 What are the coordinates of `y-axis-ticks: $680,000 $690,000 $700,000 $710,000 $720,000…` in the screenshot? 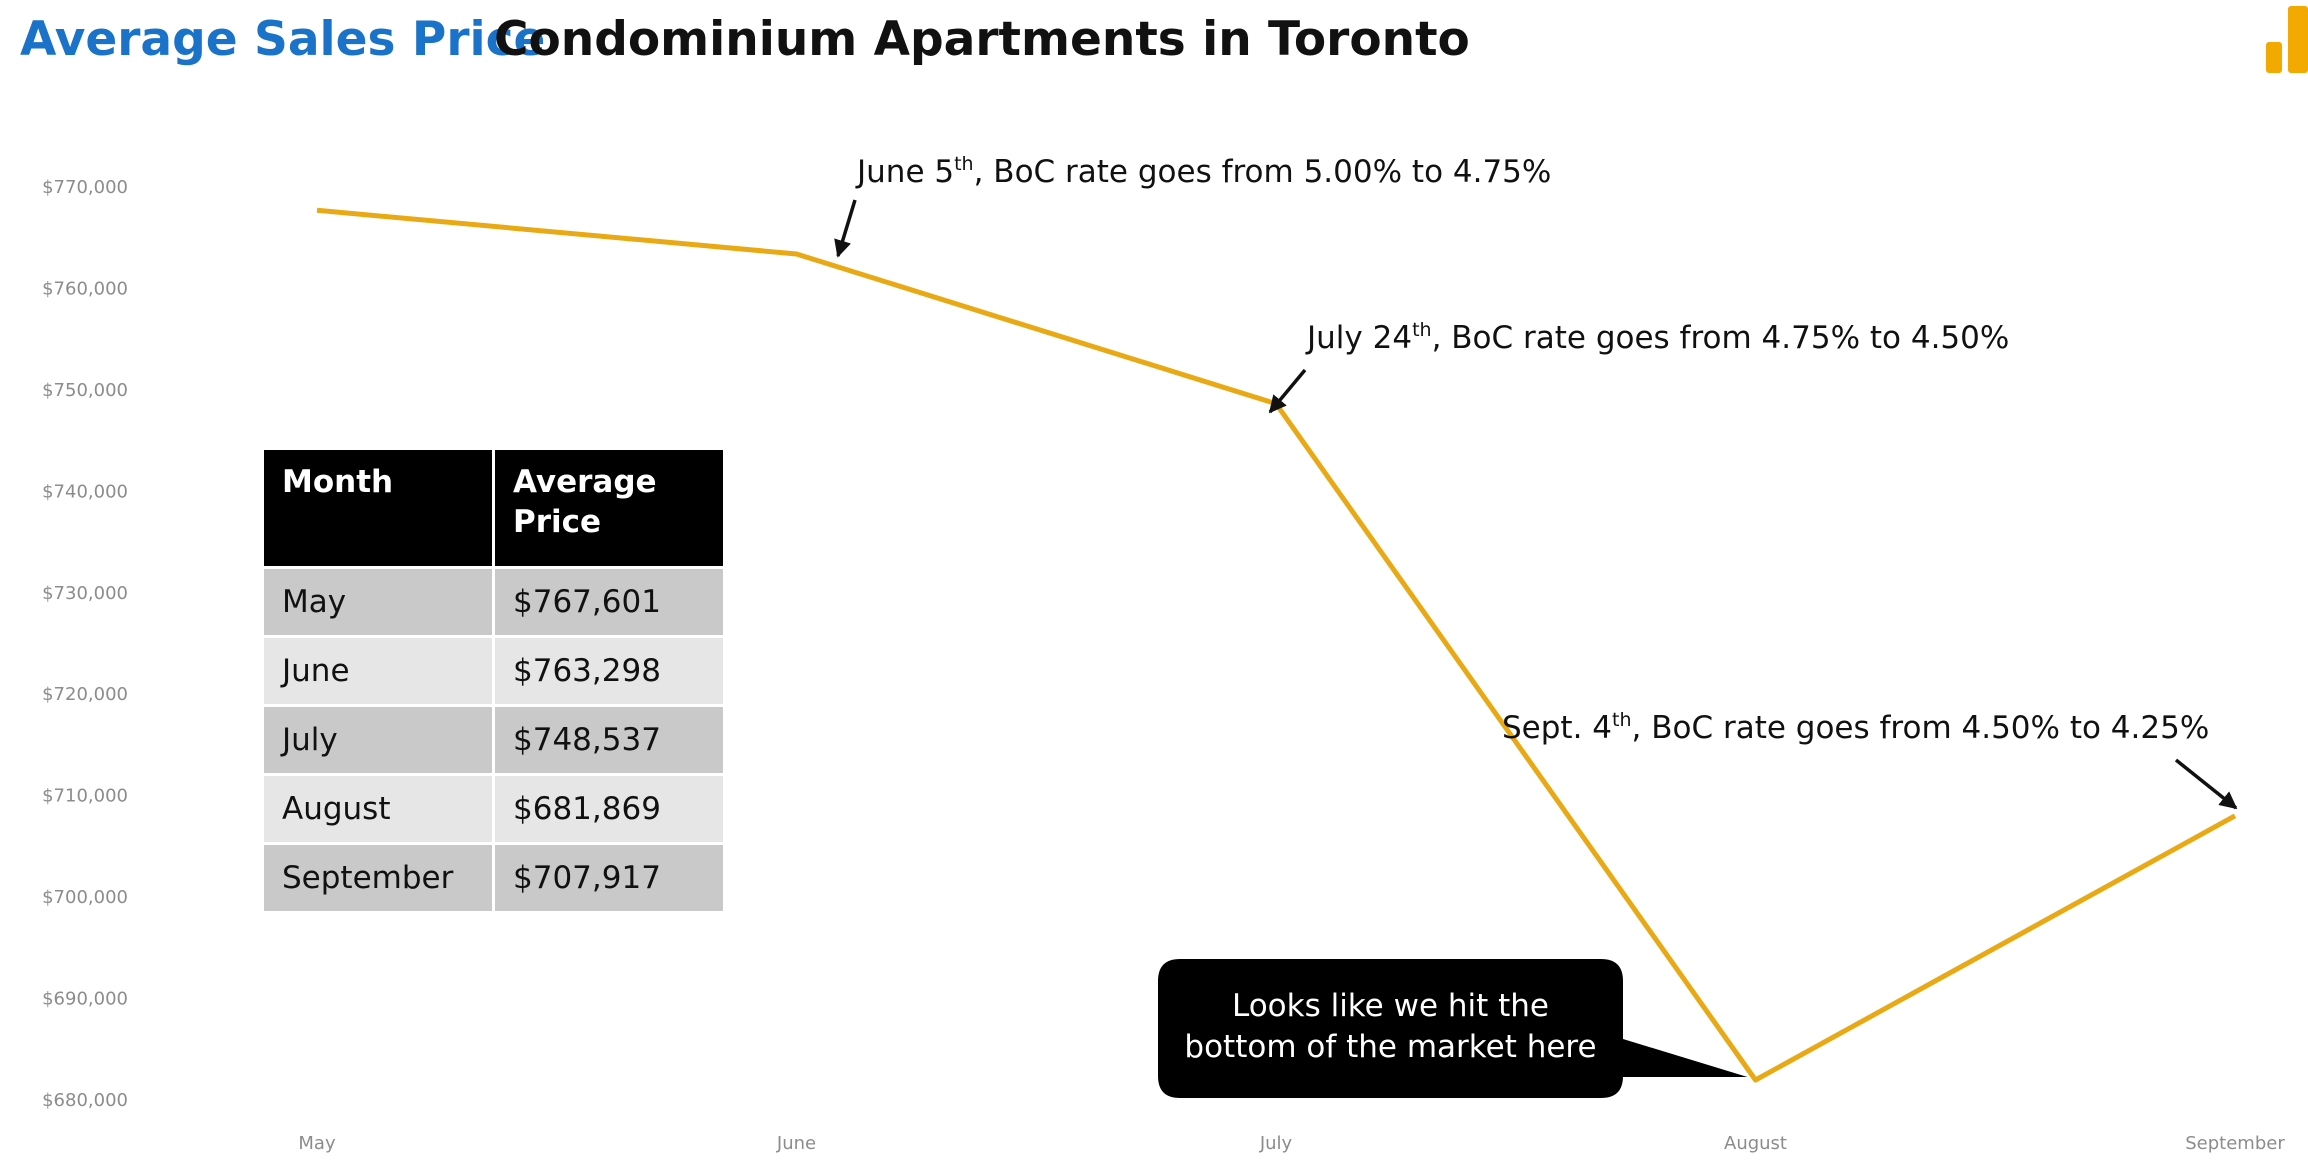 It's located at (85, 644).